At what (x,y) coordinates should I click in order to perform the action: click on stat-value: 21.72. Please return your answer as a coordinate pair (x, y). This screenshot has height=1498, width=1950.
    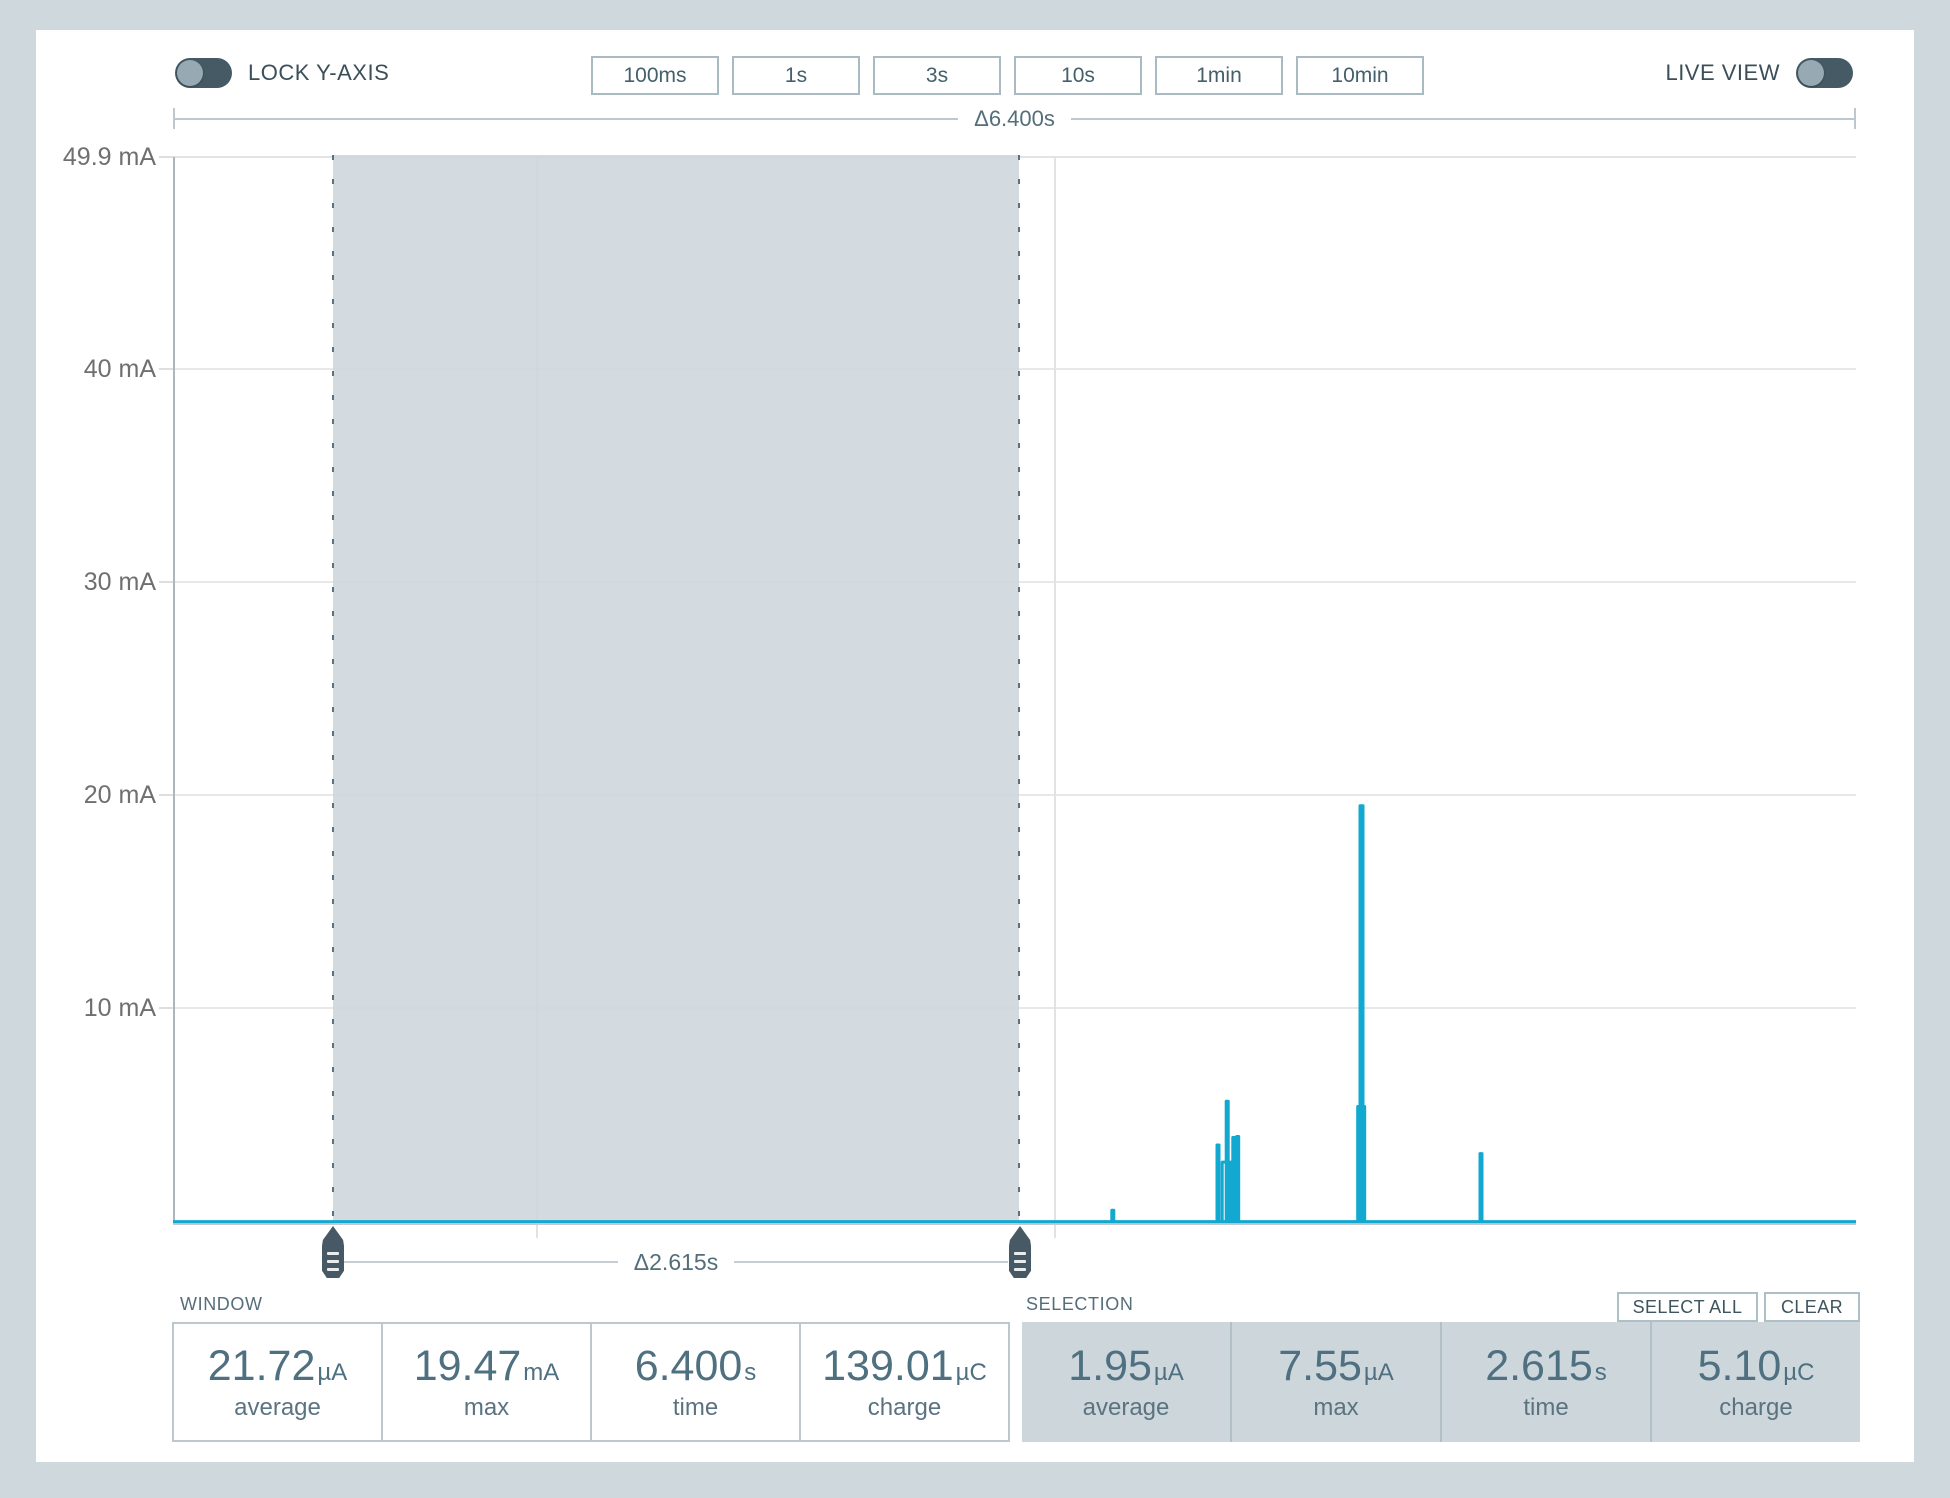
    Looking at the image, I should click on (261, 1366).